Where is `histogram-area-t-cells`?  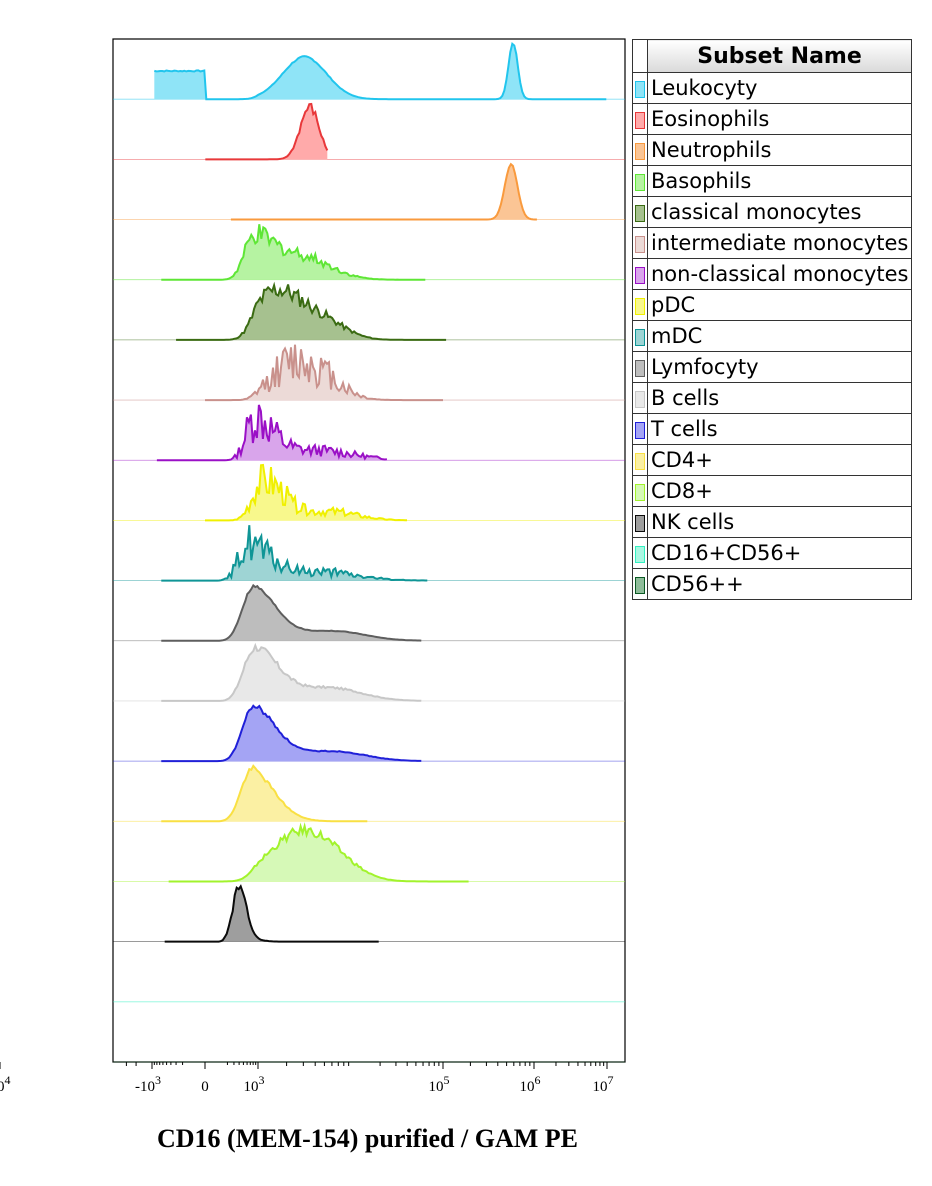 histogram-area-t-cells is located at coordinates (291, 733).